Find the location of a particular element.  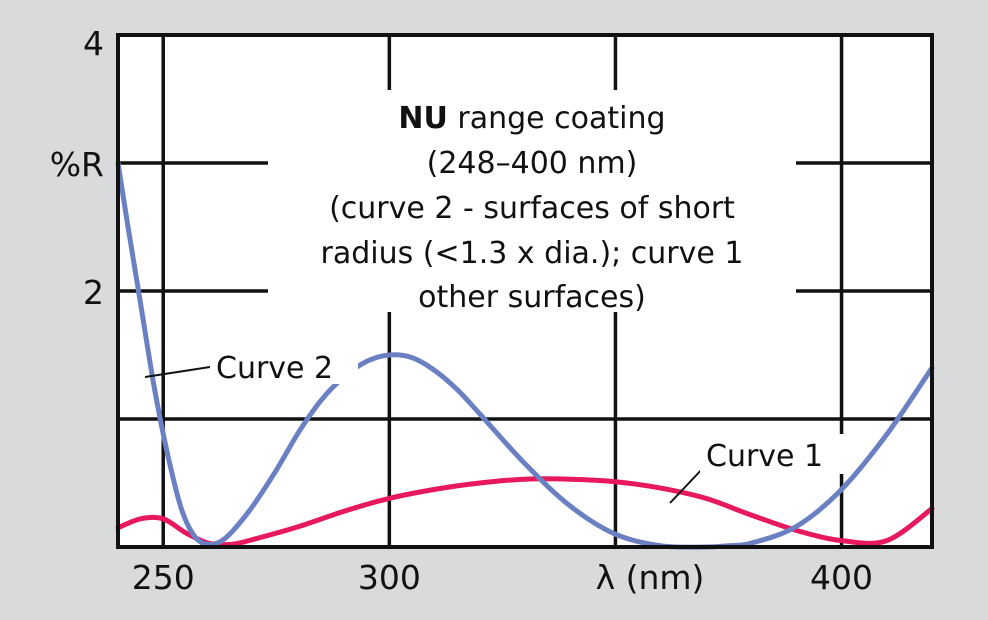

y-axis-label: %R is located at coordinates (77, 164).